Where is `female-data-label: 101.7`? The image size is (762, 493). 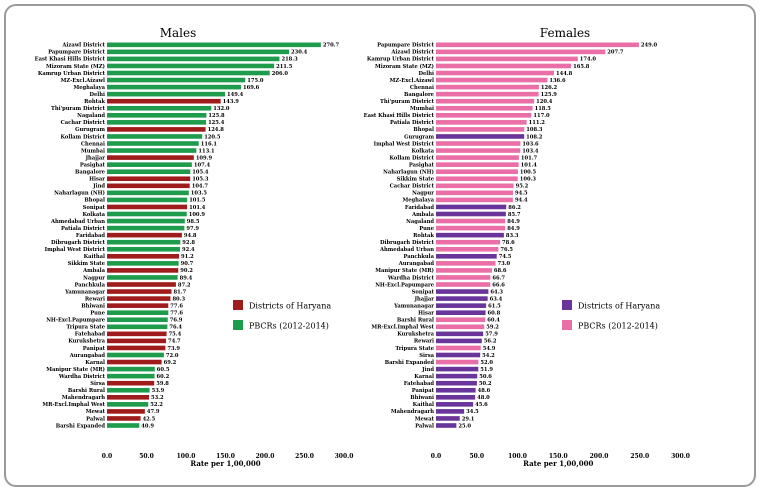 female-data-label: 101.7 is located at coordinates (529, 158).